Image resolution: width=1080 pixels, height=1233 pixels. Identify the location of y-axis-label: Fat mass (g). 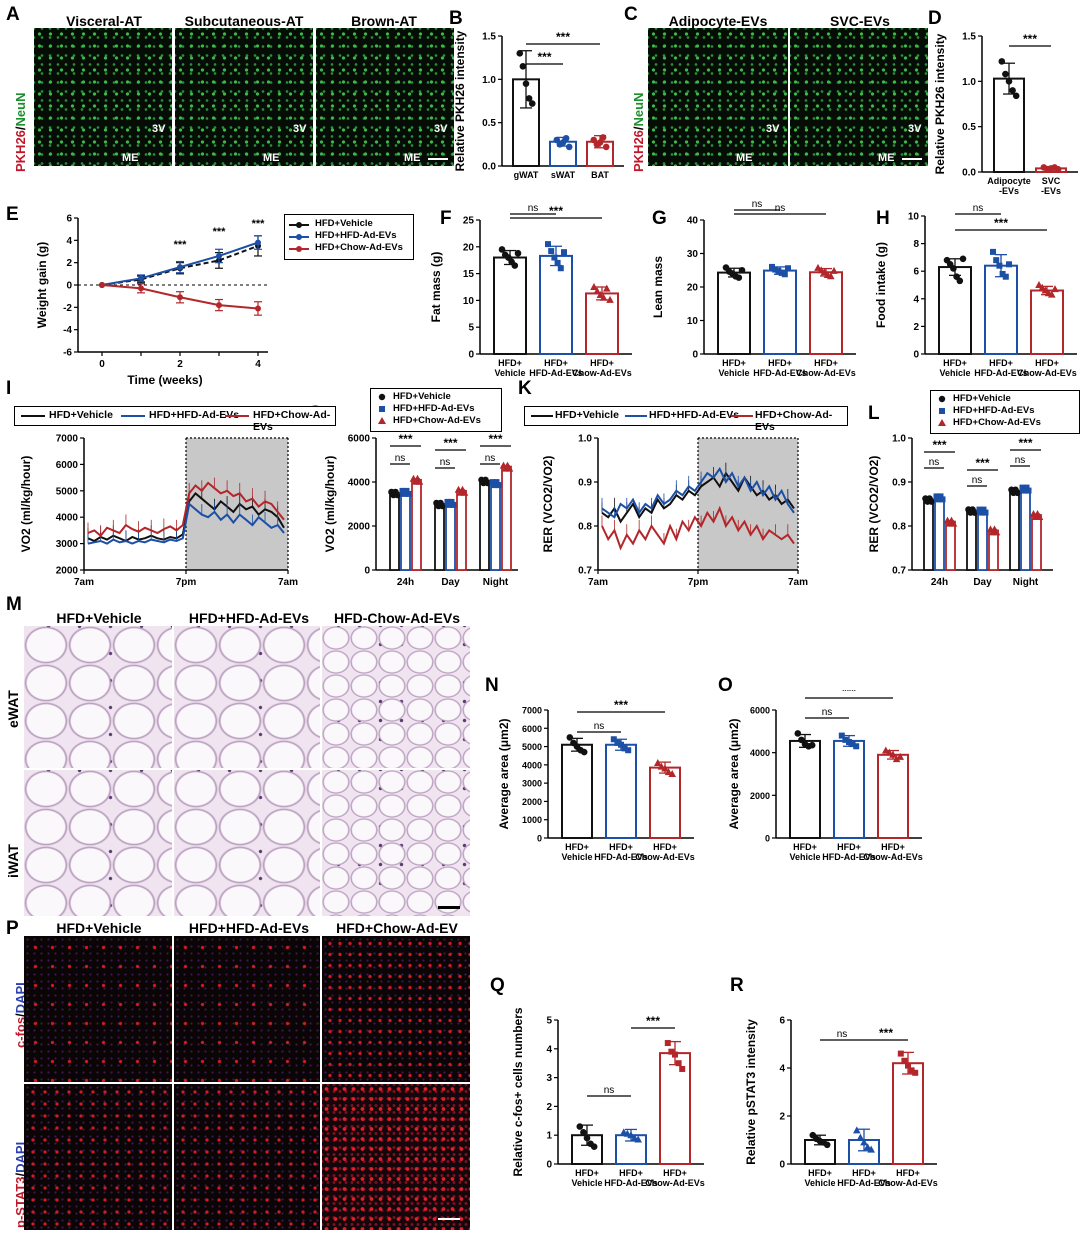
(436, 287).